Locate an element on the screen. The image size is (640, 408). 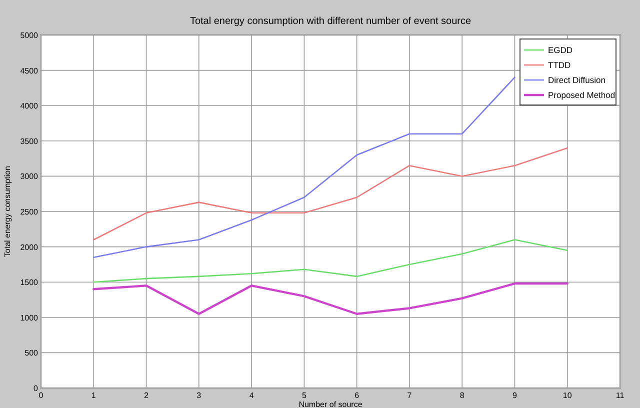
y-axis-title: Total energy consumption is located at coordinates (7, 212).